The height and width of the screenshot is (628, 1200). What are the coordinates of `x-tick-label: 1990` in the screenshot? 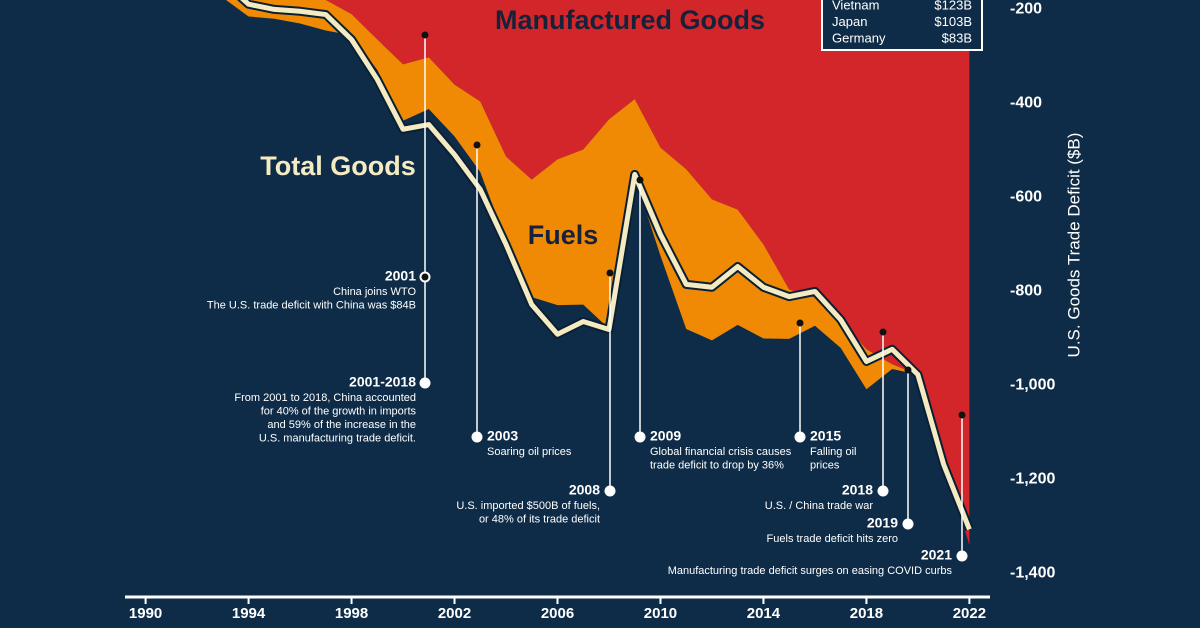 It's located at (145, 613).